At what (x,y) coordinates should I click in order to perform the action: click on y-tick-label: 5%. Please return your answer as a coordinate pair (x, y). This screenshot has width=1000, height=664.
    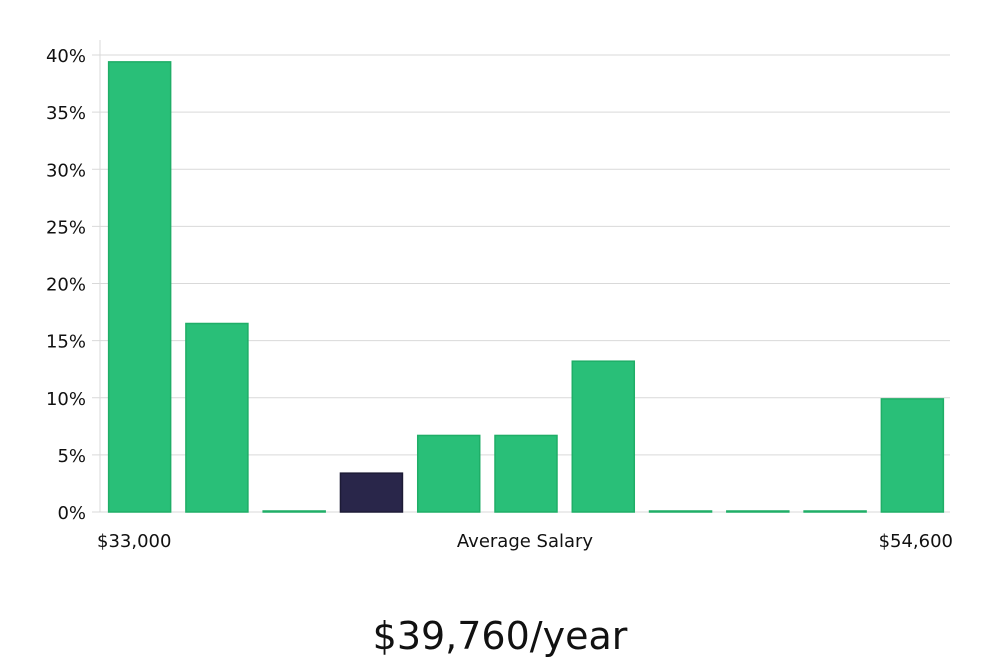
    Looking at the image, I should click on (71, 456).